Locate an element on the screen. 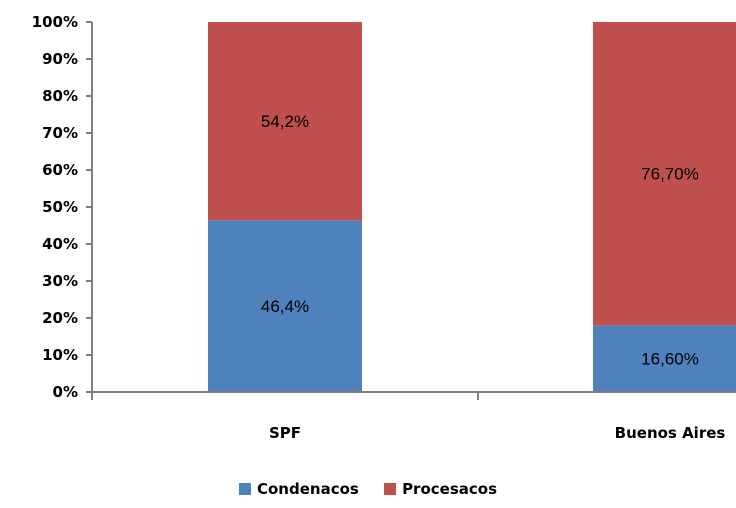  y-axis-ticks: 0% 10% 20% 30% 40% 50% 60% 70% 80% 90% 100% is located at coordinates (62, 207).